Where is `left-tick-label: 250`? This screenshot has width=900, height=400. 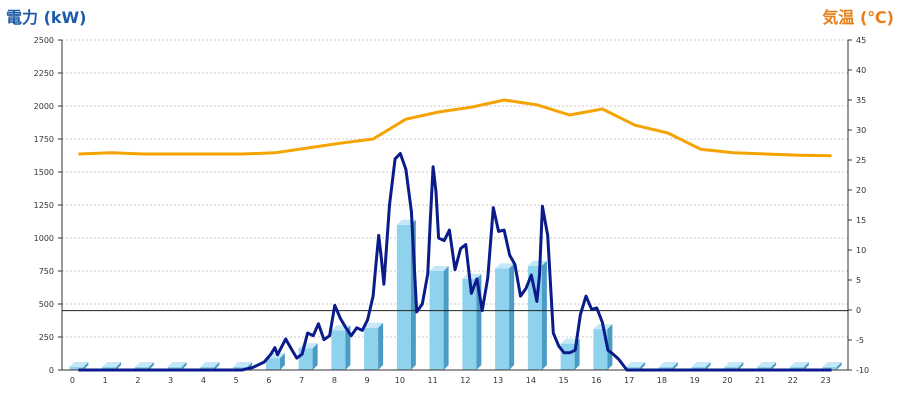 left-tick-label: 250 is located at coordinates (46, 337).